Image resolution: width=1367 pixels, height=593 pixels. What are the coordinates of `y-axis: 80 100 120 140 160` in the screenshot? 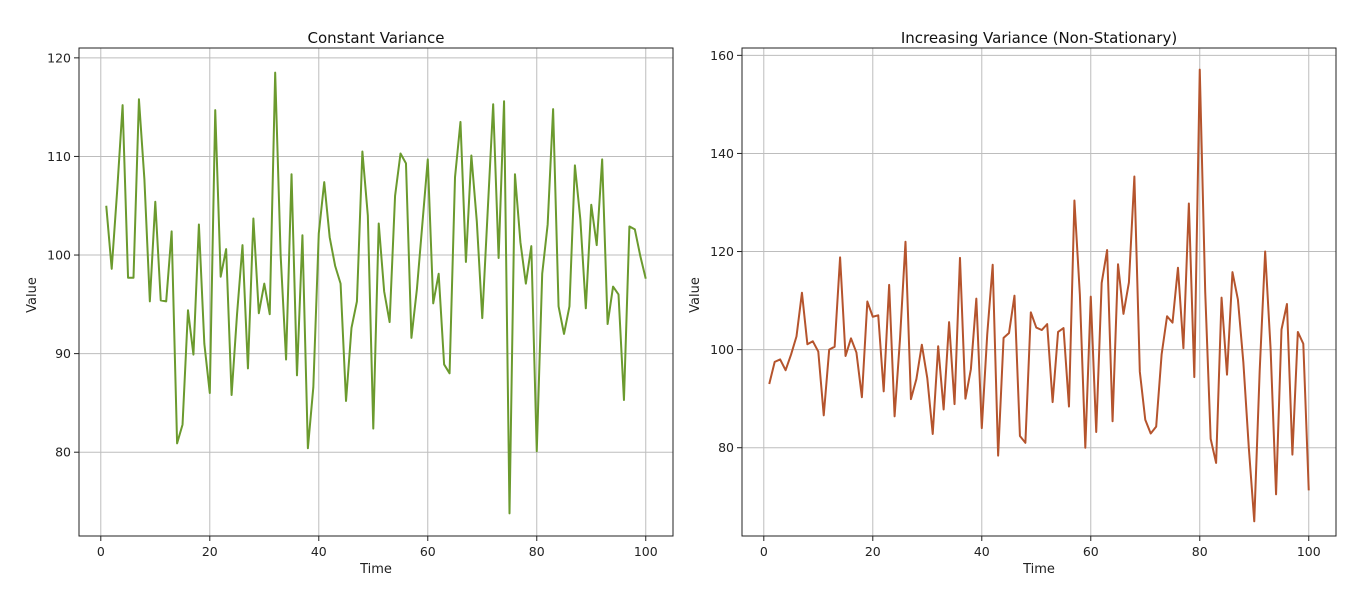 It's located at (726, 251).